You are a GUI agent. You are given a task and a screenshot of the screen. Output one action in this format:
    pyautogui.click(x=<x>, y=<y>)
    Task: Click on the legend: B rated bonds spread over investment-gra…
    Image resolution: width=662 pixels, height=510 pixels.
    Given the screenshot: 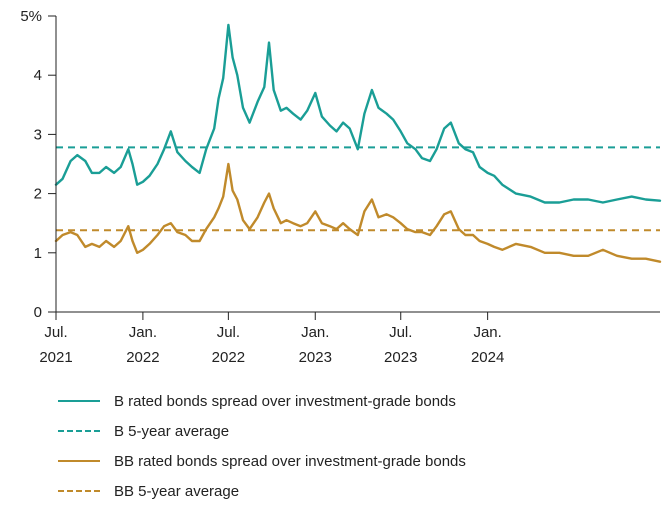 What is the action you would take?
    pyautogui.click(x=262, y=450)
    